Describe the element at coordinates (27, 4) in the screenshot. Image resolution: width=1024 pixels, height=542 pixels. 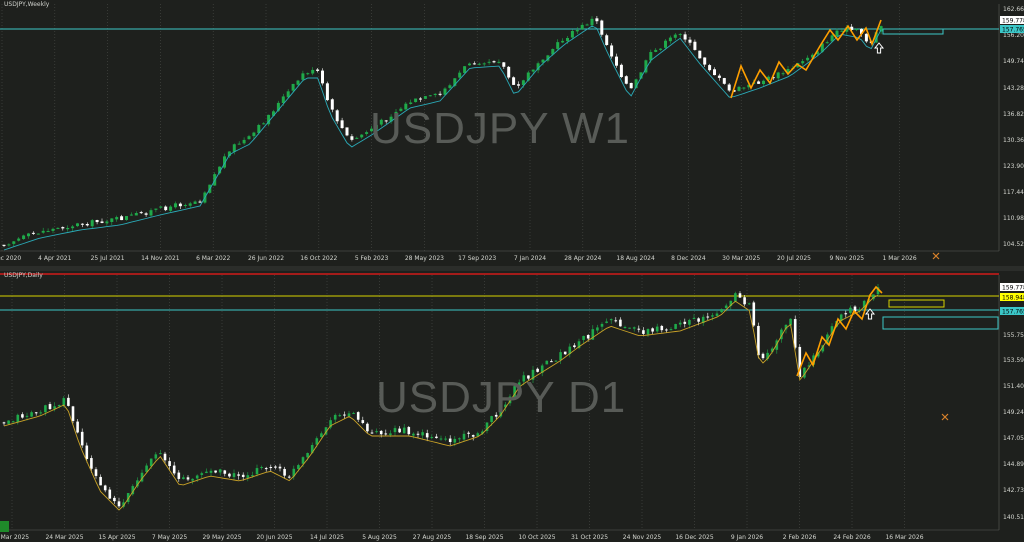
I see `weekly-chart-title: USDJPY,Weekly` at that location.